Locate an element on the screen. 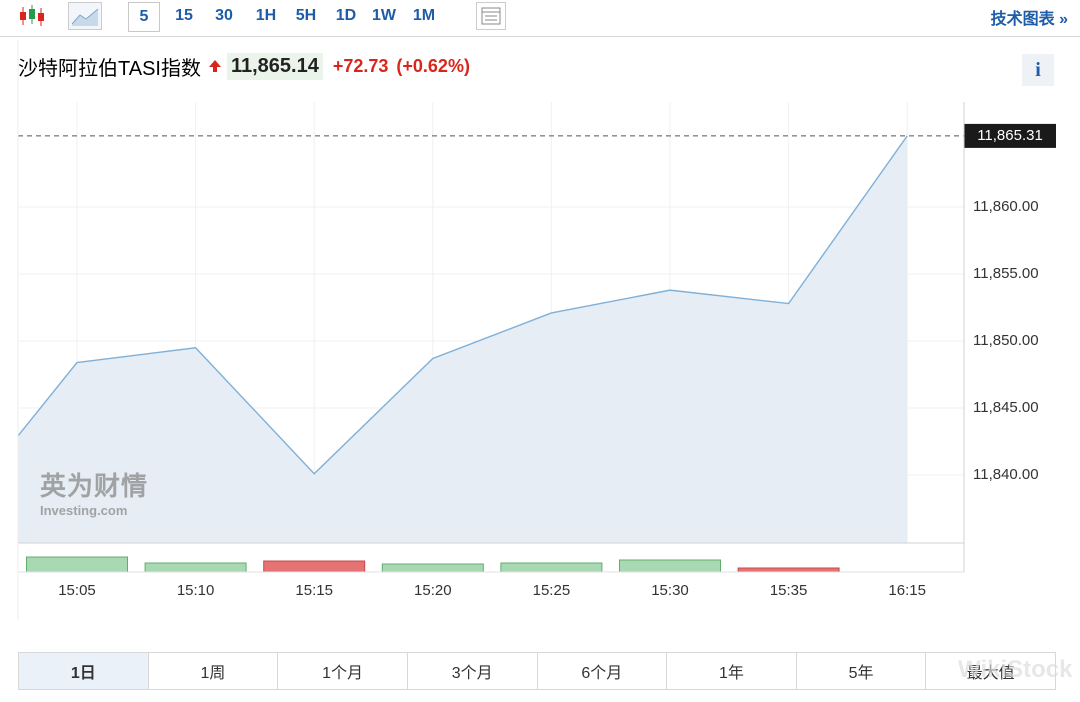  interval-button: 1D is located at coordinates (346, 15).